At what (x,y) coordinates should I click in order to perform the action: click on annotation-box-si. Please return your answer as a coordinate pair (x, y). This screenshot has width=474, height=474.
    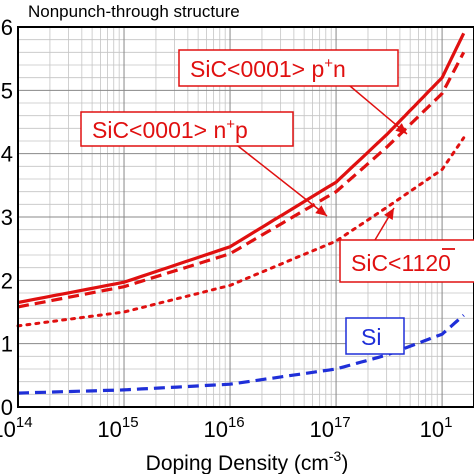
    Looking at the image, I should click on (375, 336).